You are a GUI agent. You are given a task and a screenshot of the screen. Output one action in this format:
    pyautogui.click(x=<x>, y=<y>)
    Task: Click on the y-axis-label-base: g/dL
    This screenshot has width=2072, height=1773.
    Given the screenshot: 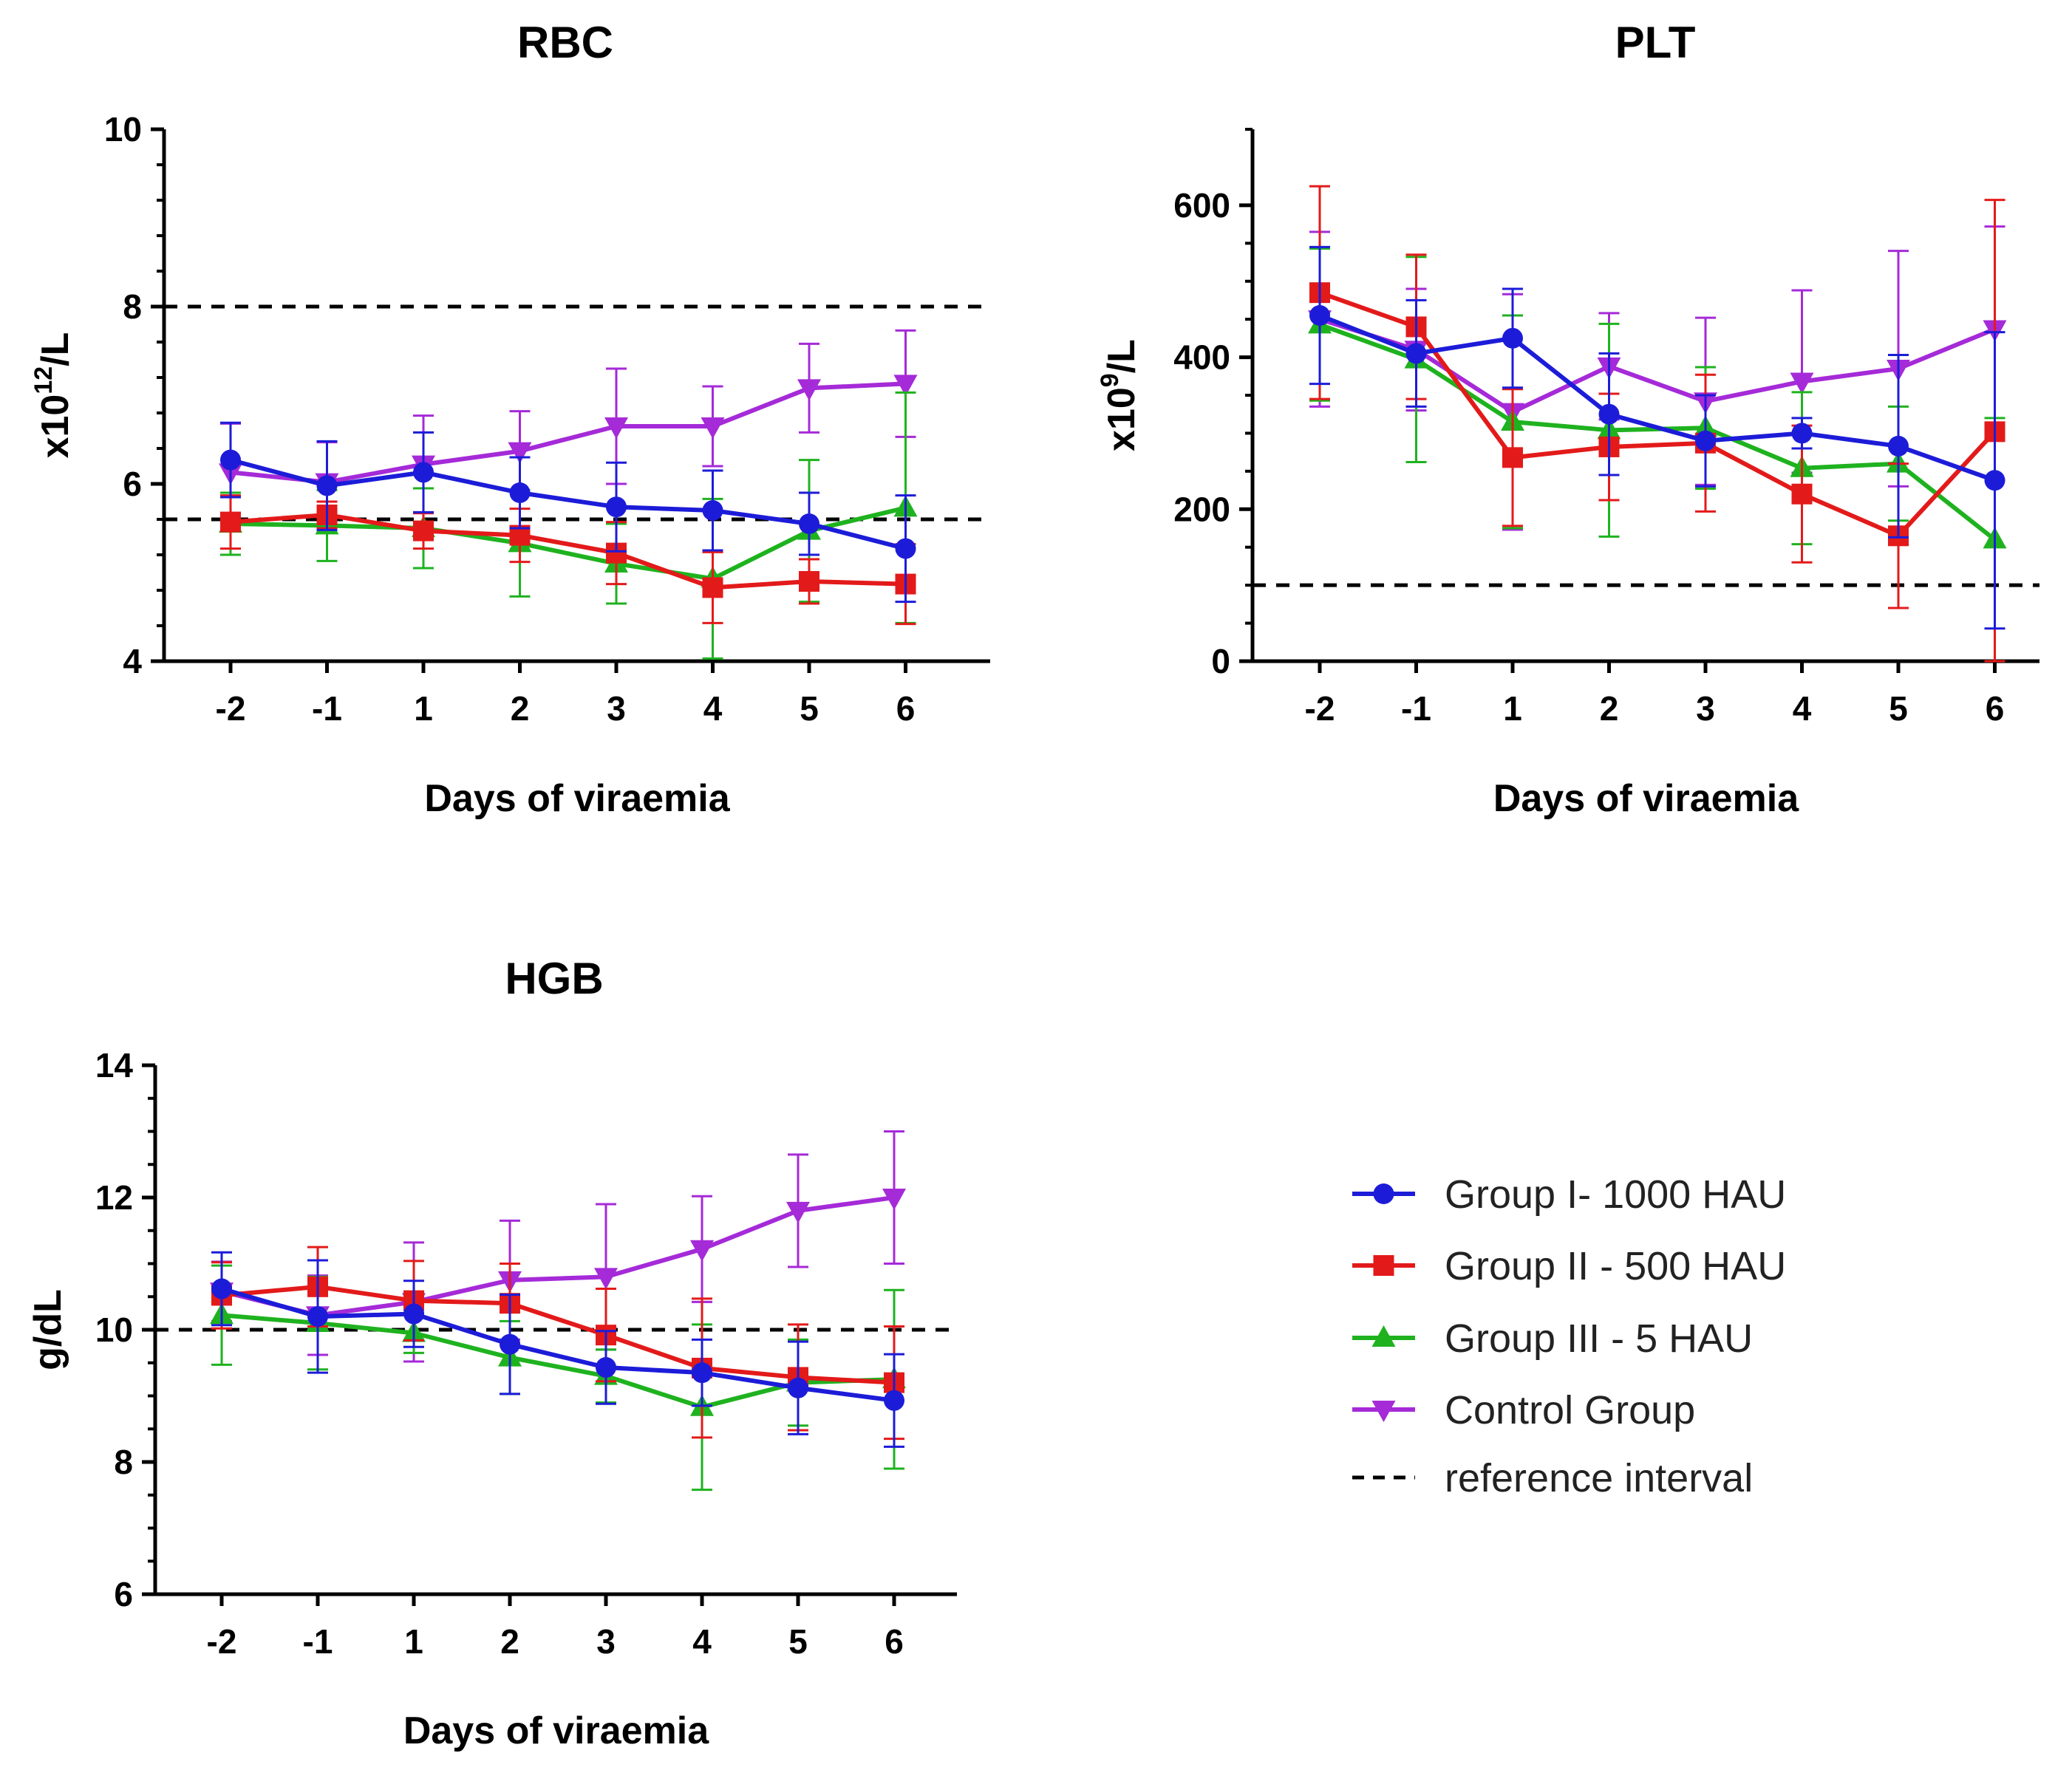 What is the action you would take?
    pyautogui.click(x=48, y=1329)
    